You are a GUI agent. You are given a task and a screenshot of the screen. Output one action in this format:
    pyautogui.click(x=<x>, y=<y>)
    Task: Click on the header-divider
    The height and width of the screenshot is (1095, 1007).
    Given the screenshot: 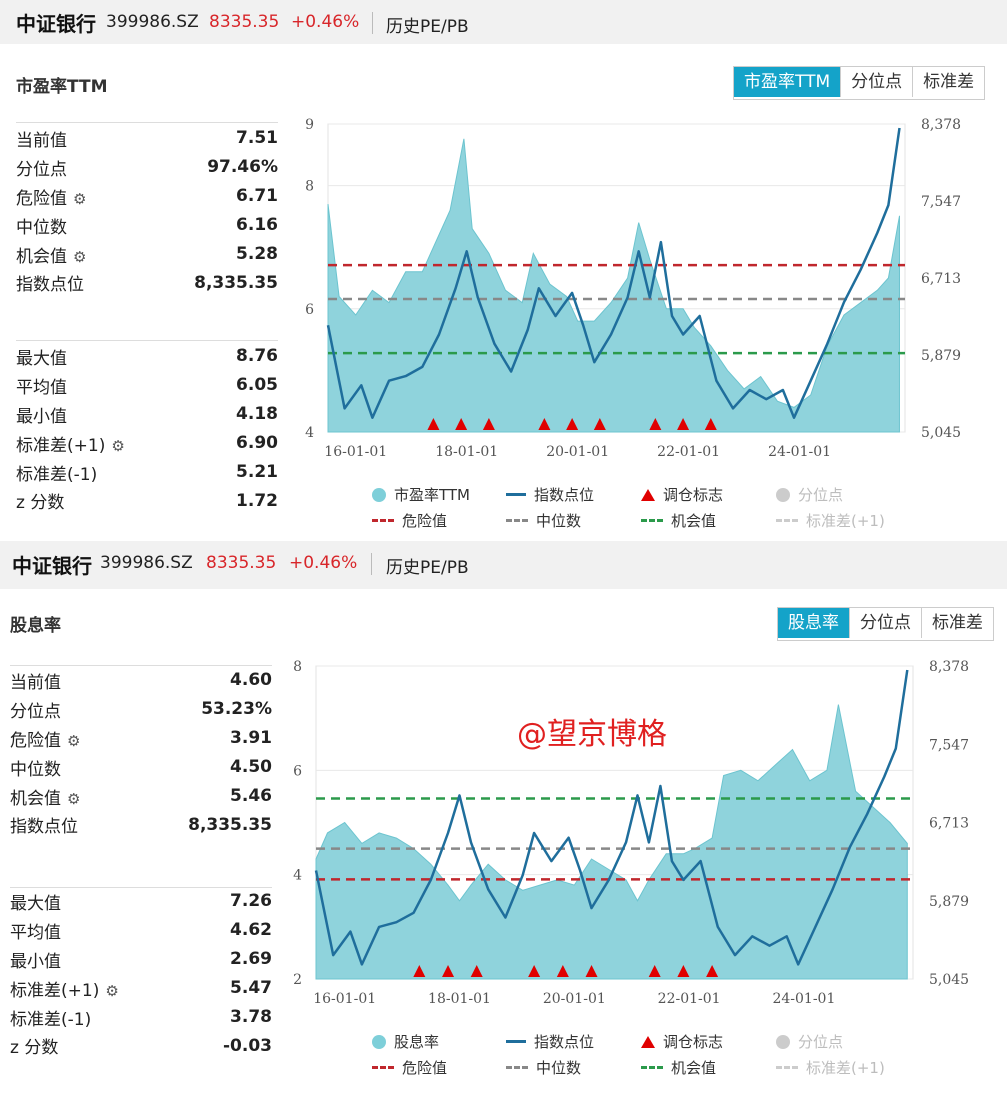 What is the action you would take?
    pyautogui.click(x=372, y=23)
    